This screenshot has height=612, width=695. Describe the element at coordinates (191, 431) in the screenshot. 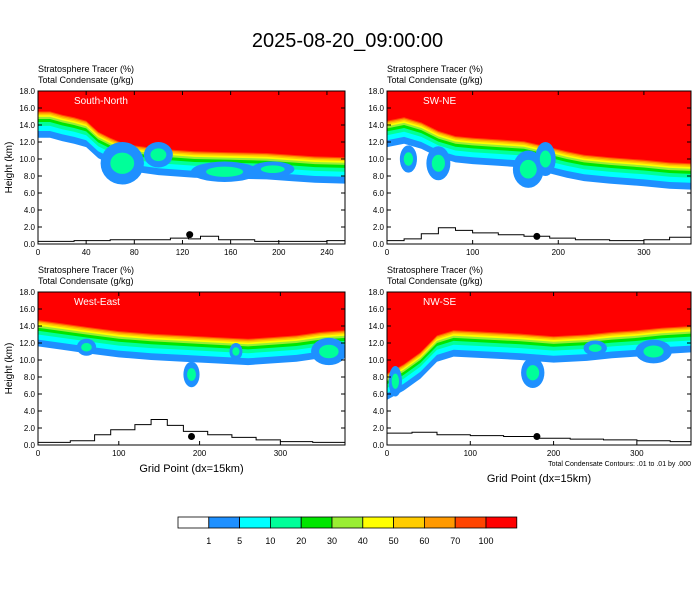

I see `terrain-line` at that location.